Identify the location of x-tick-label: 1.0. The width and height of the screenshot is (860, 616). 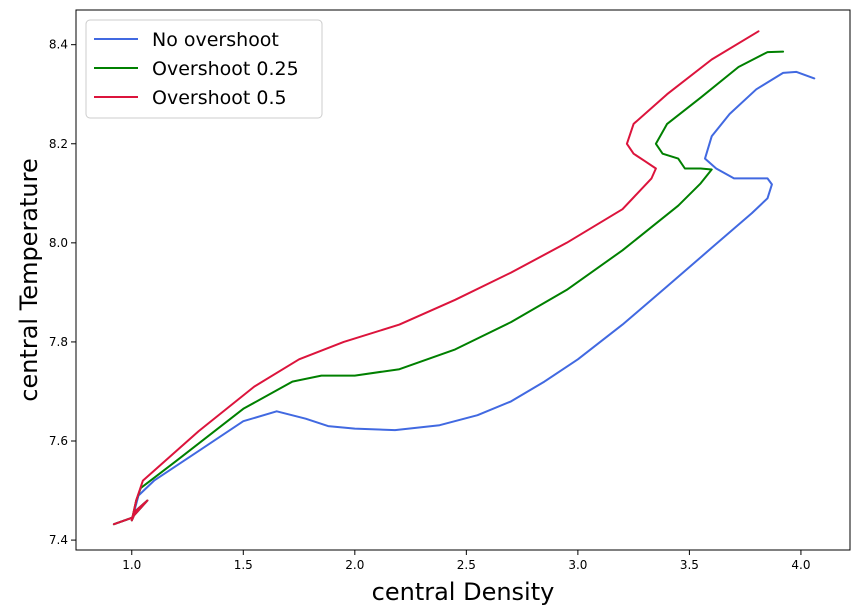
(131, 565).